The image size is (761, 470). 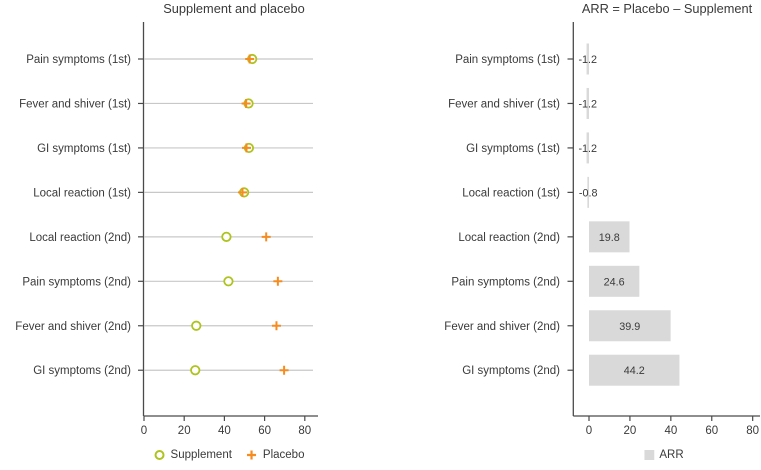 I want to click on left-chart-legend: Supplement Placebo, so click(x=229, y=455).